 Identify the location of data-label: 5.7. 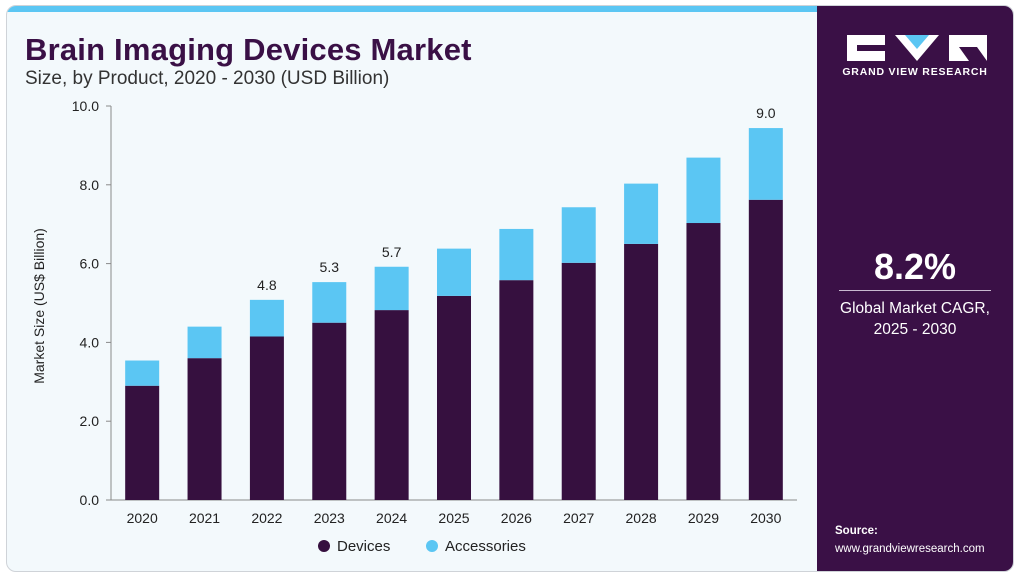
(392, 252).